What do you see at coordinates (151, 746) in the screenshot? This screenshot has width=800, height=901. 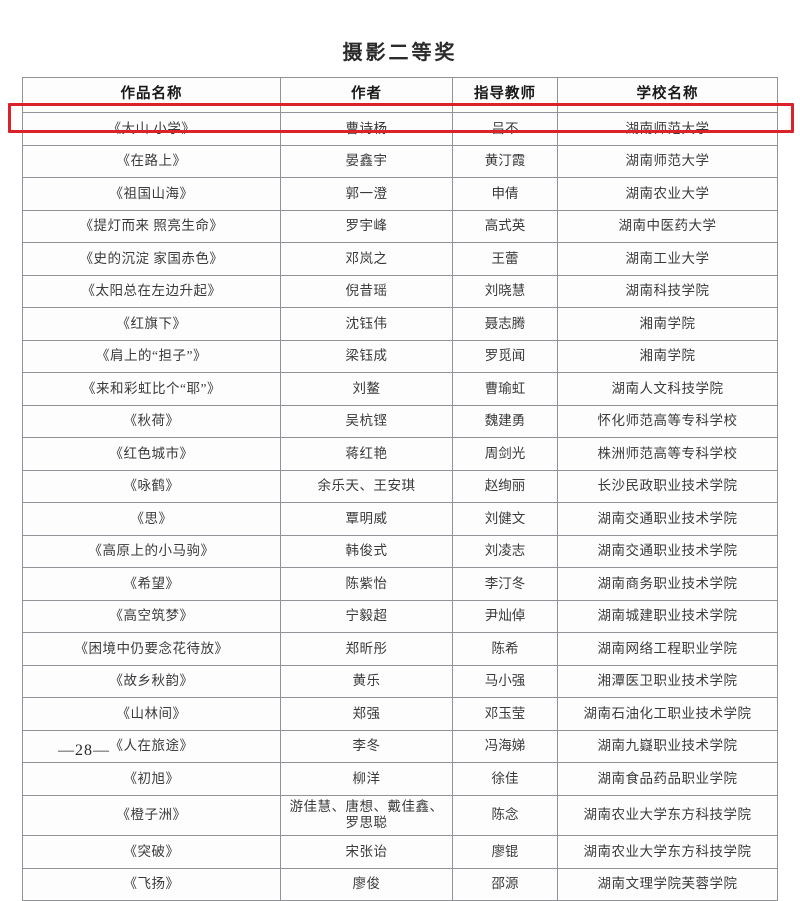 I see `award-title-cell: 《人在旅途》` at bounding box center [151, 746].